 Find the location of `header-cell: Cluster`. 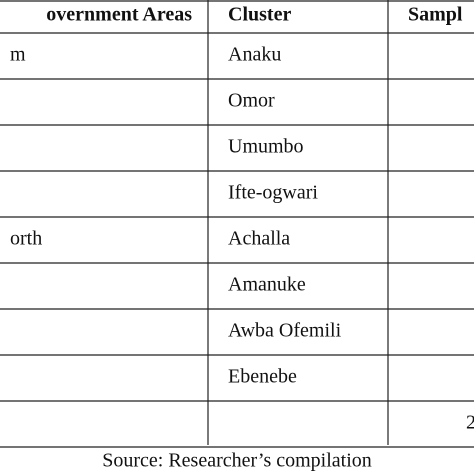

header-cell: Cluster is located at coordinates (259, 15).